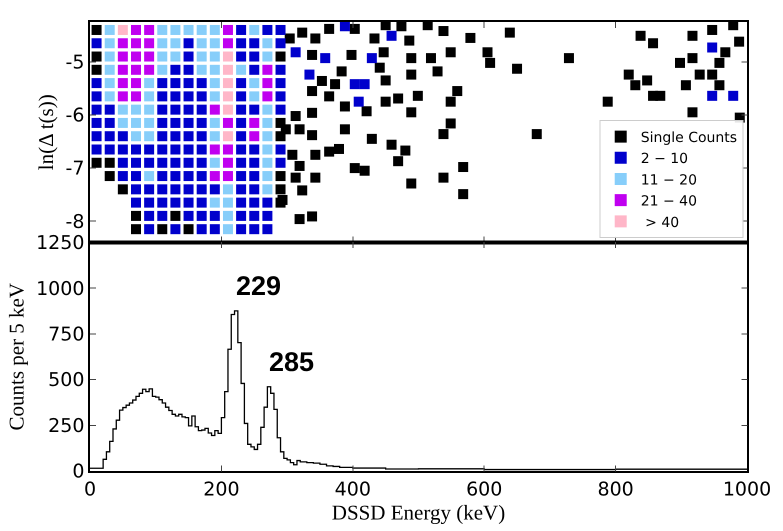 The image size is (783, 531). I want to click on y-axis-title: Counts per 5 keV, so click(16, 356).